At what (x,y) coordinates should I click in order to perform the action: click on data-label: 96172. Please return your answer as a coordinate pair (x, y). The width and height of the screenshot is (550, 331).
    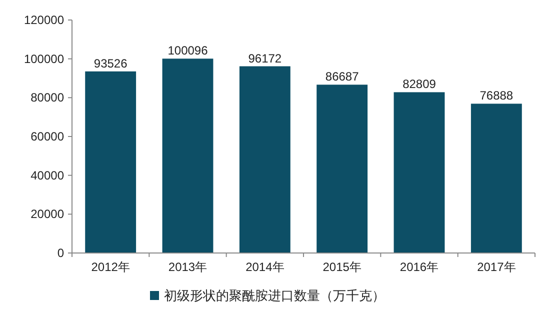
    Looking at the image, I should click on (265, 58).